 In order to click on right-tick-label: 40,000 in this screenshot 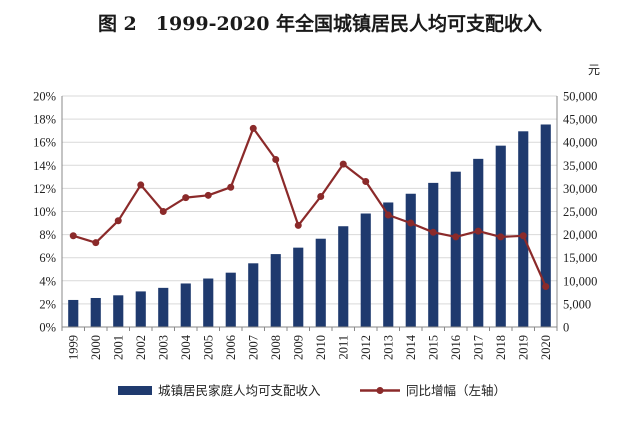, I will do `click(580, 143)`.